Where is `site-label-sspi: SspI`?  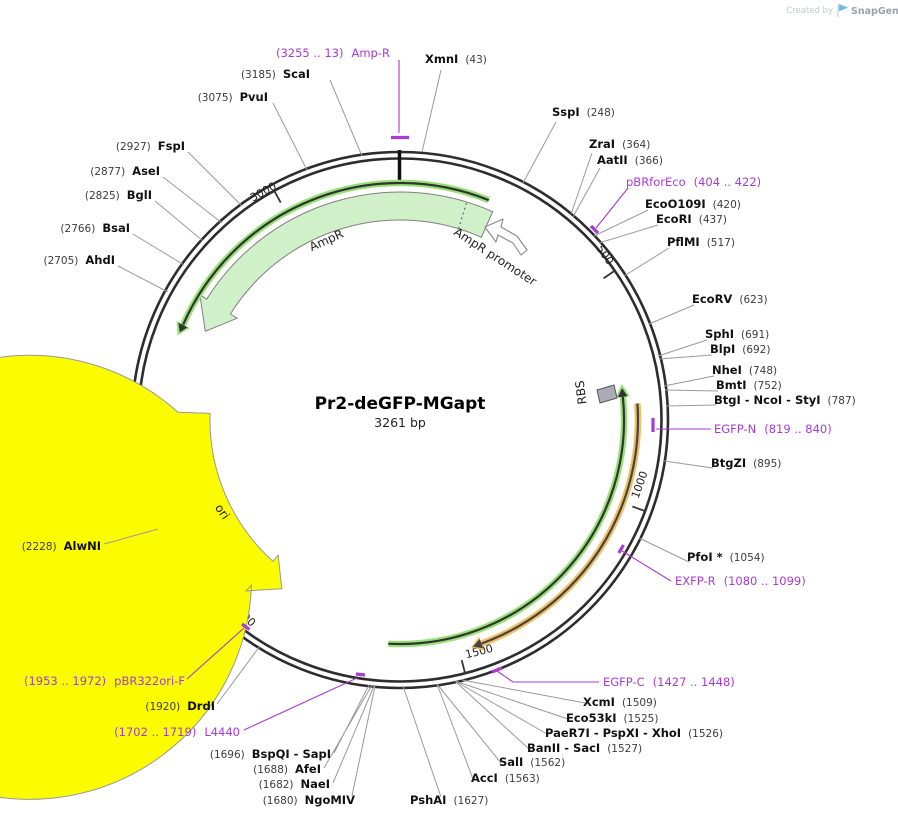
site-label-sspi: SspI is located at coordinates (566, 112).